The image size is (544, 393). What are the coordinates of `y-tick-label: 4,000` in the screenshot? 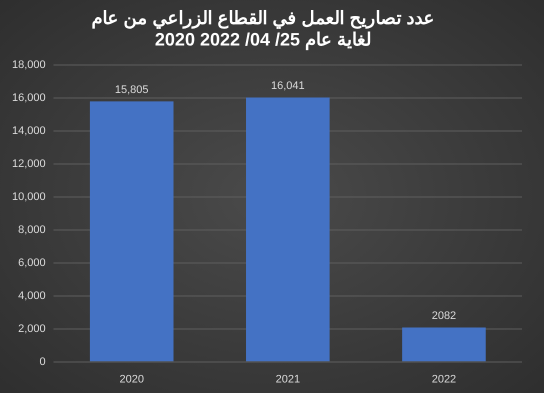 It's located at (32, 296).